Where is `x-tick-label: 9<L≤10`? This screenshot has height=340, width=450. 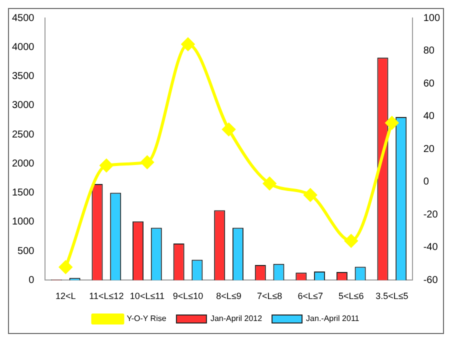 x-tick-label: 9<L≤10 is located at coordinates (188, 296).